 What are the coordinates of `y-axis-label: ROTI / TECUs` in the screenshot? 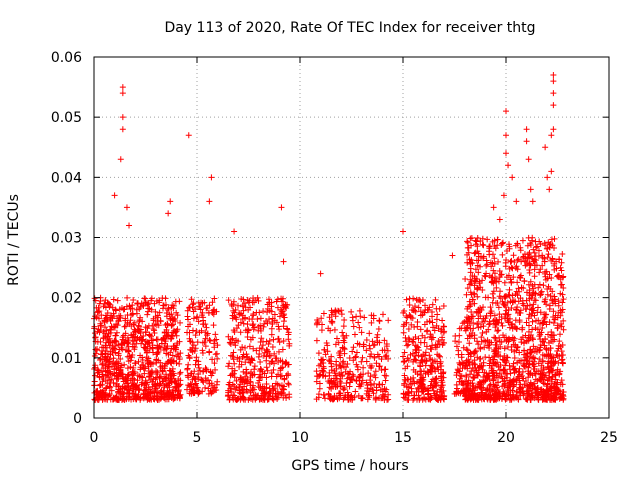 It's located at (14, 240).